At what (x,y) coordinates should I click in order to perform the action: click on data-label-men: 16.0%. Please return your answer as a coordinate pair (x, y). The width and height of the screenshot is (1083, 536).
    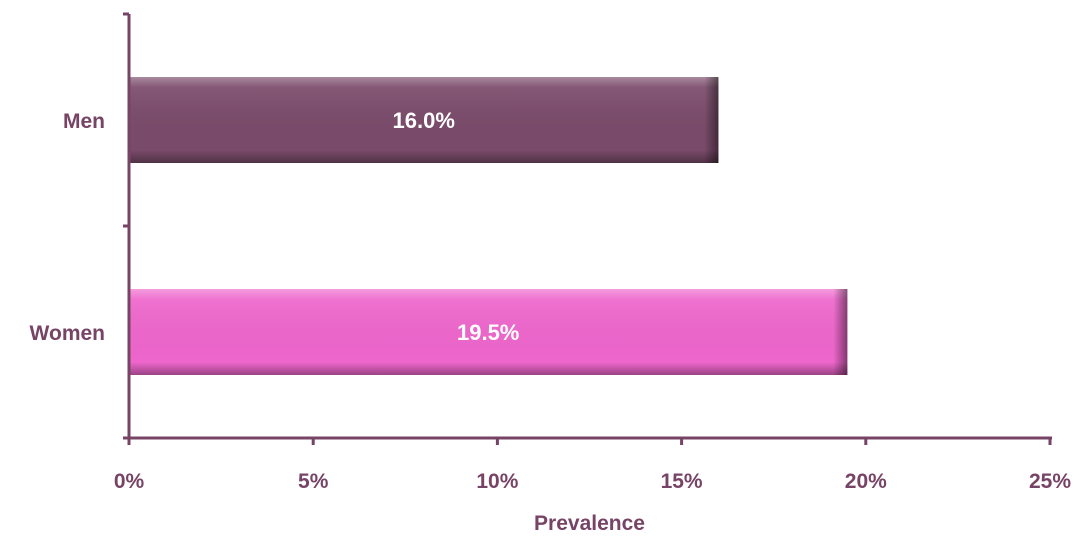
    Looking at the image, I should click on (424, 120).